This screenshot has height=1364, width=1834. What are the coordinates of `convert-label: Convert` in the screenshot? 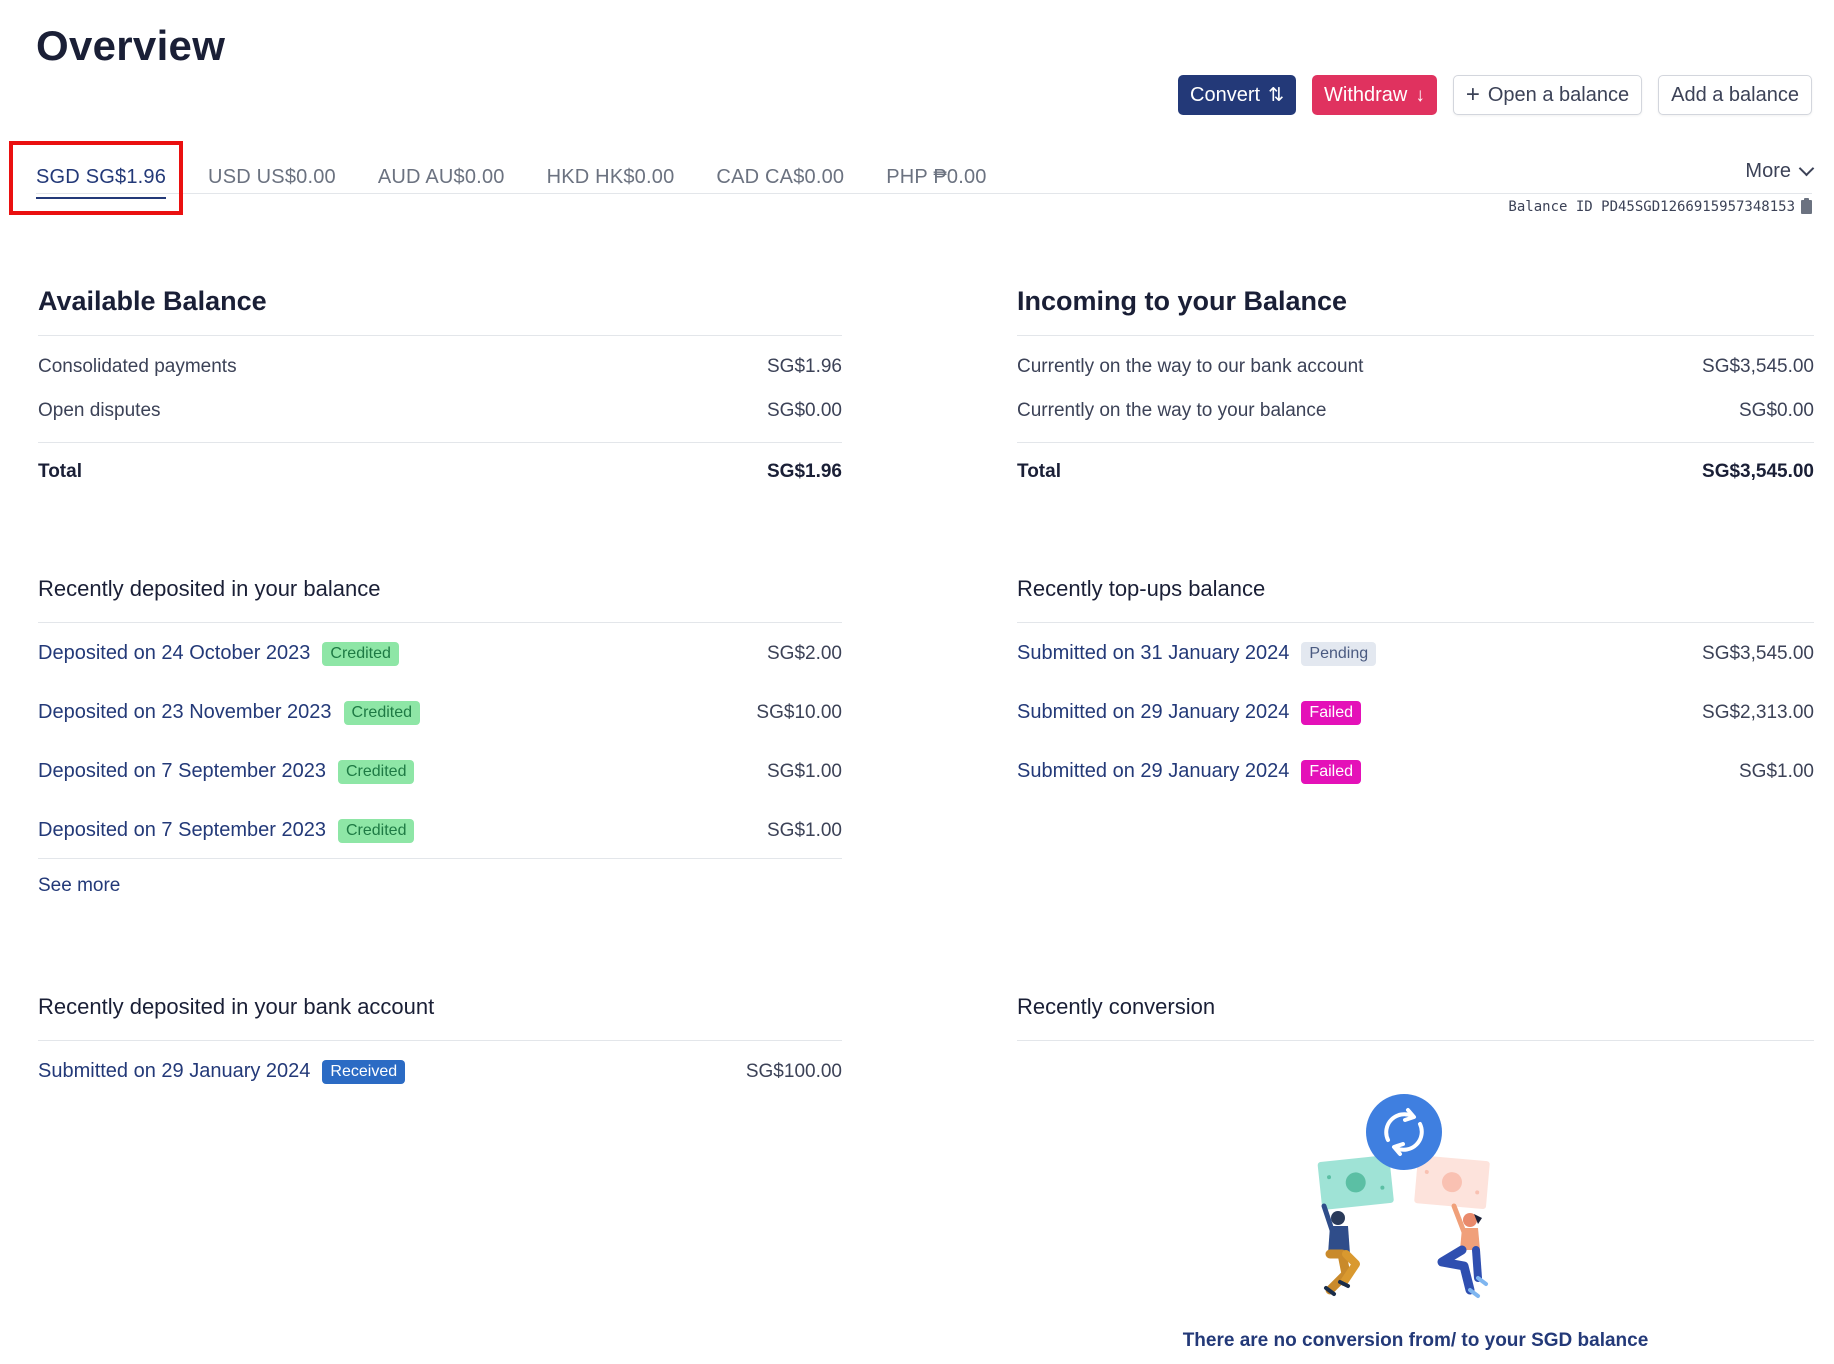 It's located at (1225, 94).